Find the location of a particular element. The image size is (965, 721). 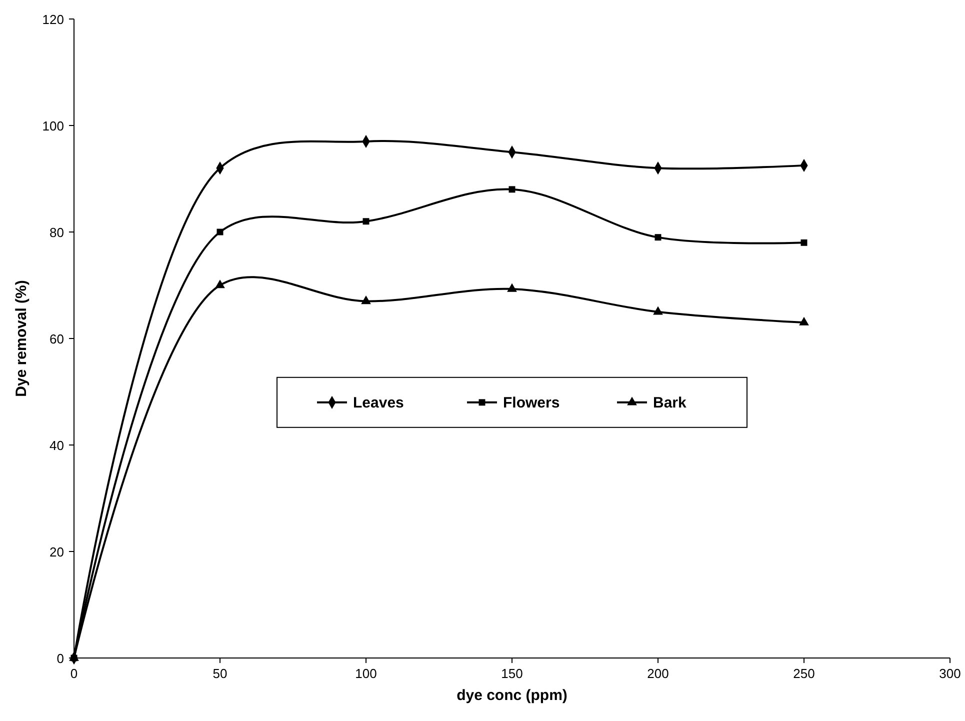

y-axis-title: Dye removal (%) is located at coordinates (21, 338).